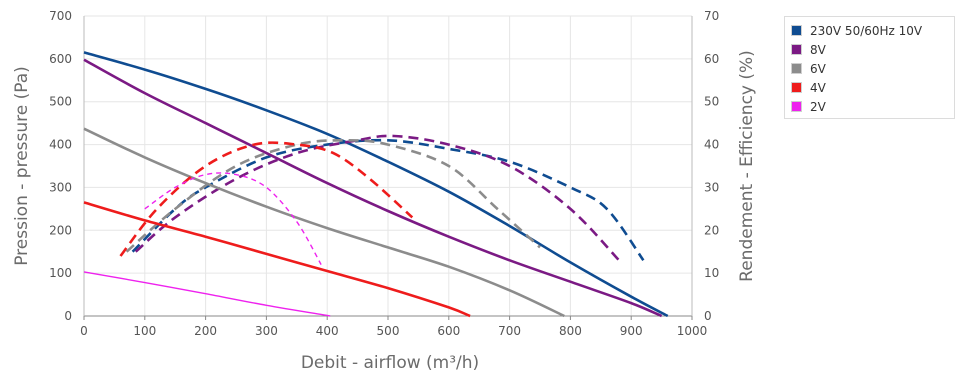 The image size is (955, 375). What do you see at coordinates (84, 331) in the screenshot?
I see `x-tick-label: 0` at bounding box center [84, 331].